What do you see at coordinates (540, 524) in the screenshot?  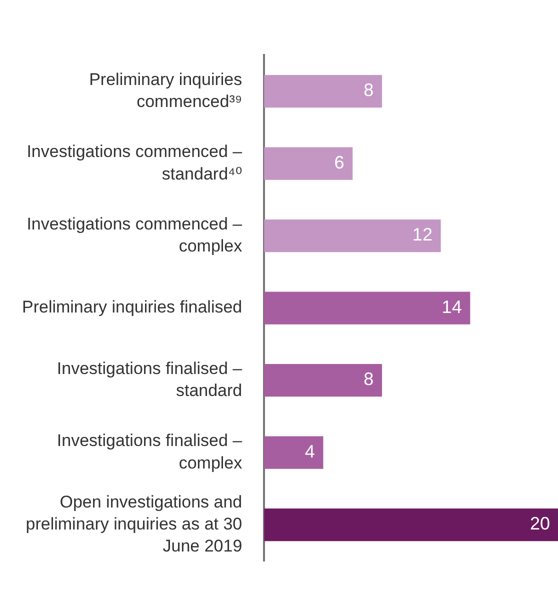 I see `data-label: 20` at bounding box center [540, 524].